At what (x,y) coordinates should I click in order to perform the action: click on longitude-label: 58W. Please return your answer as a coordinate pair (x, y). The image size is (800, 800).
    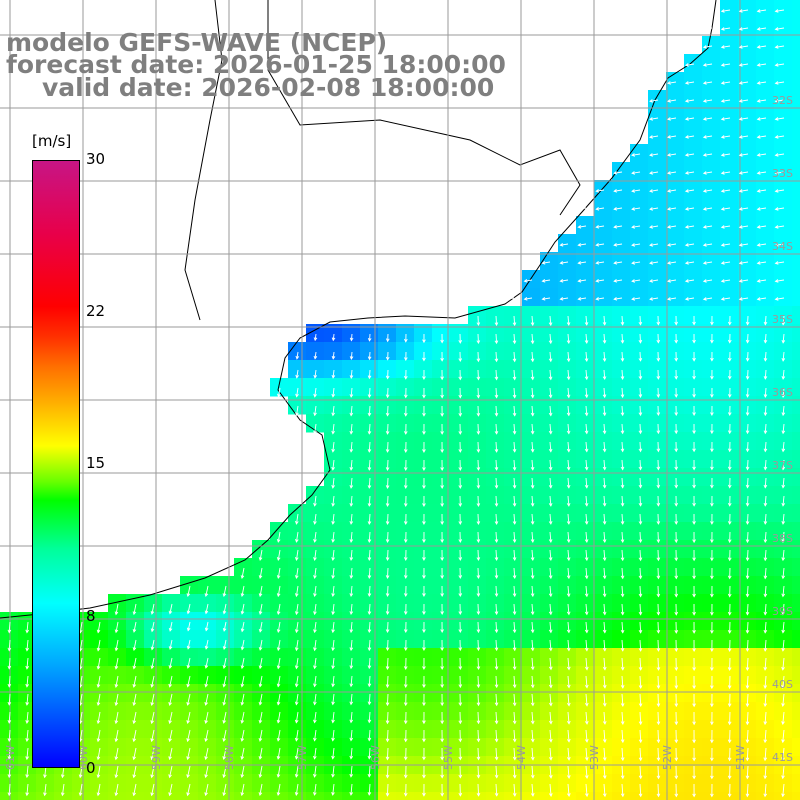
    Looking at the image, I should click on (229, 757).